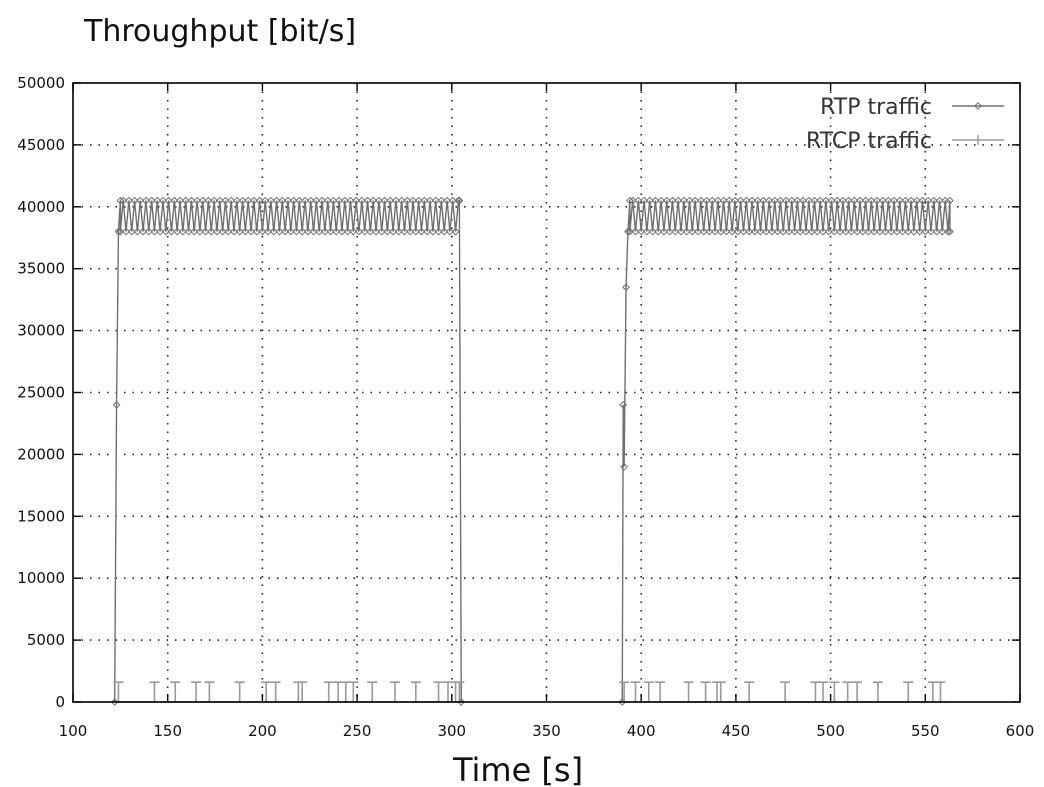 This screenshot has width=1044, height=787. I want to click on y-tick-label: 10000, so click(41, 578).